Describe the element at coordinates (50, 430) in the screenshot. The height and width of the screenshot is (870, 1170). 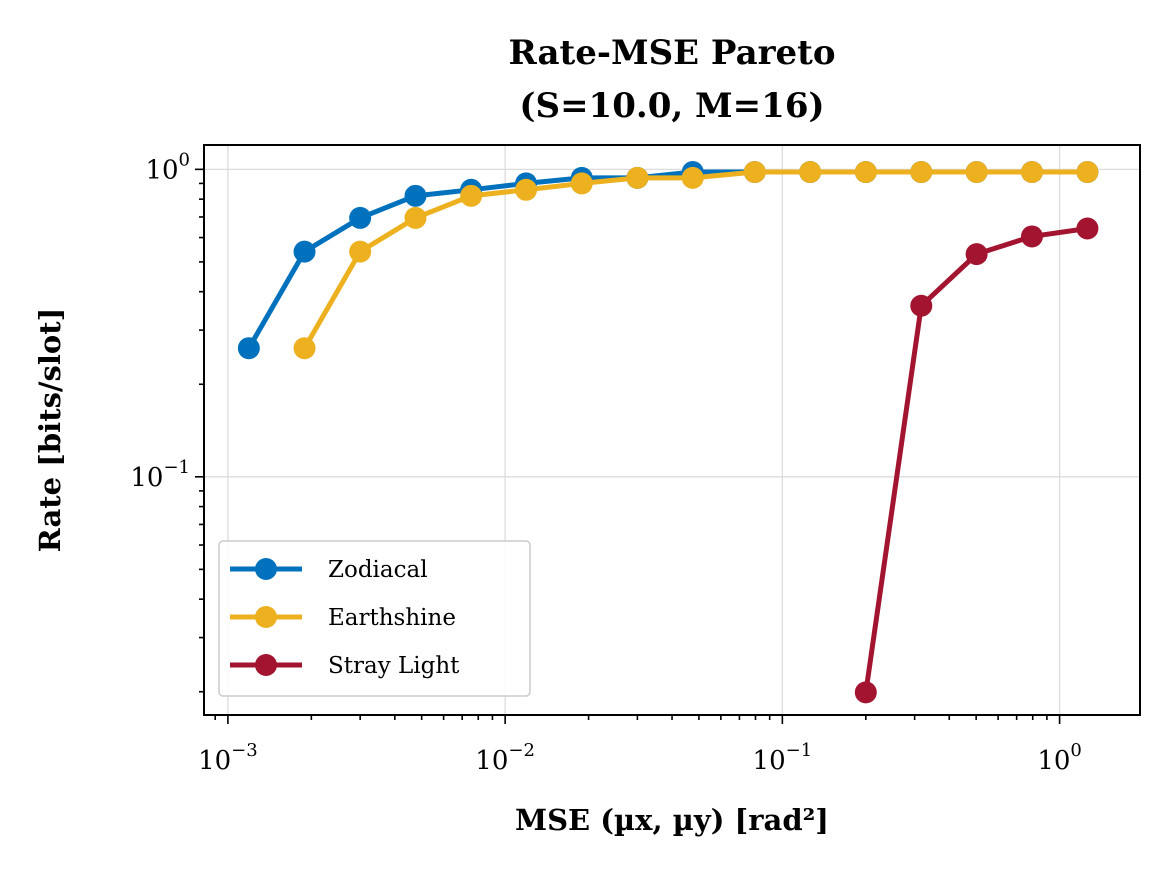
I see `y-axis-label: Rate [bits/slot]` at that location.